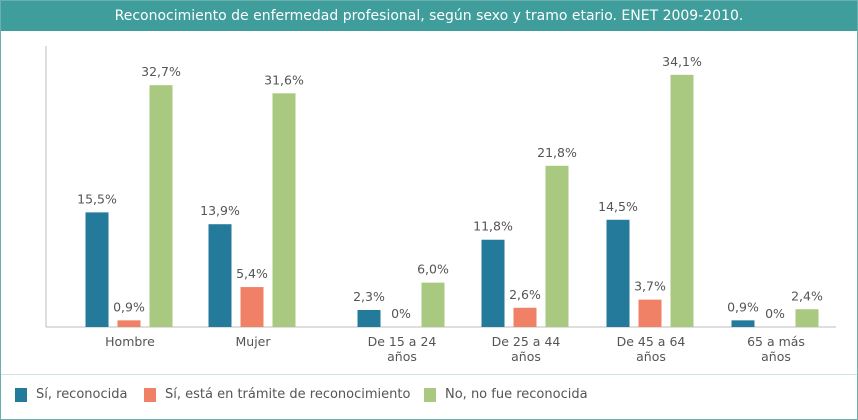  I want to click on x-tick-label-2: De 15 a 24, so click(402, 341).